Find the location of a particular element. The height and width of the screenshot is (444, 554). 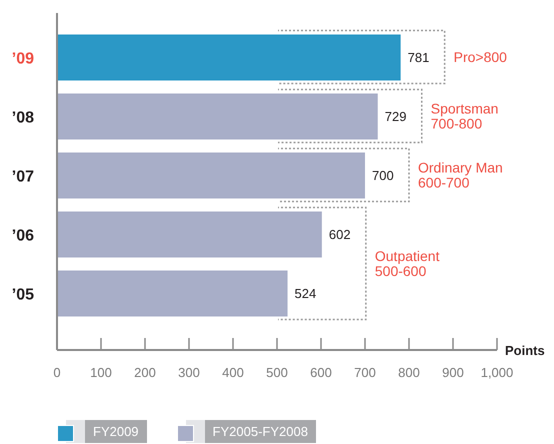

x-tick-label: 700 is located at coordinates (365, 372).